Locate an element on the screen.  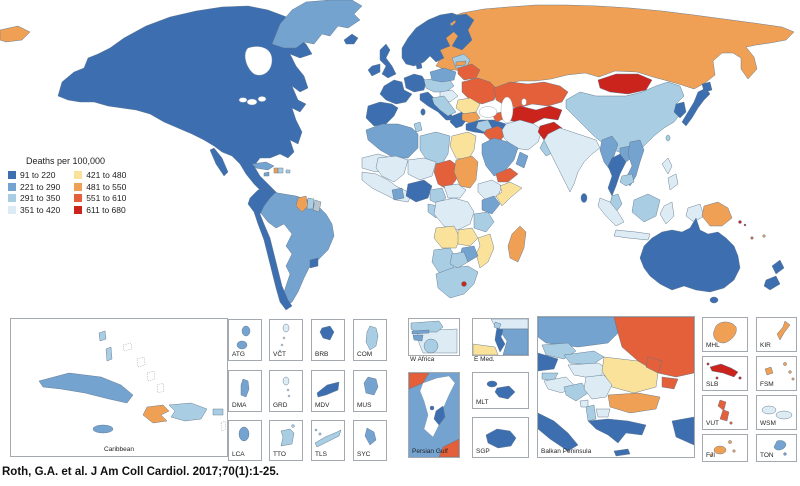
region-tanzania is located at coordinates (484, 222).